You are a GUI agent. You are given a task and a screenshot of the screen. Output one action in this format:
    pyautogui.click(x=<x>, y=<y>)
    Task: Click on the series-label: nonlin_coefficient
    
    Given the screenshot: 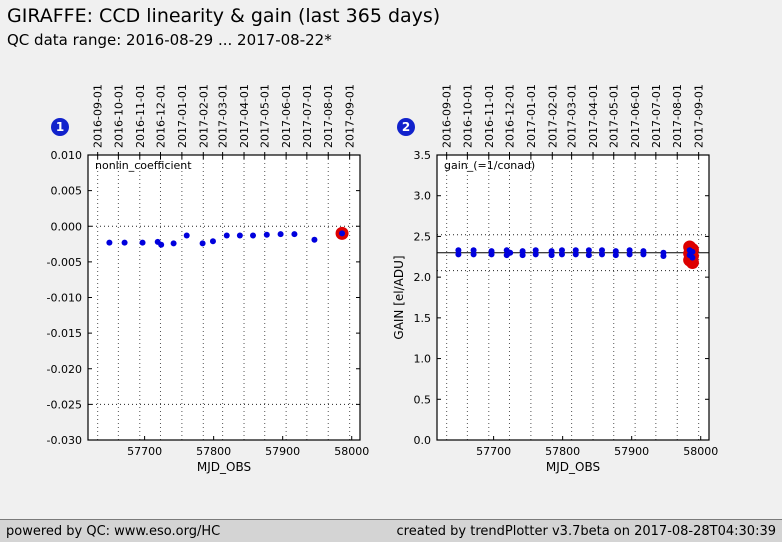 What is the action you would take?
    pyautogui.click(x=143, y=165)
    